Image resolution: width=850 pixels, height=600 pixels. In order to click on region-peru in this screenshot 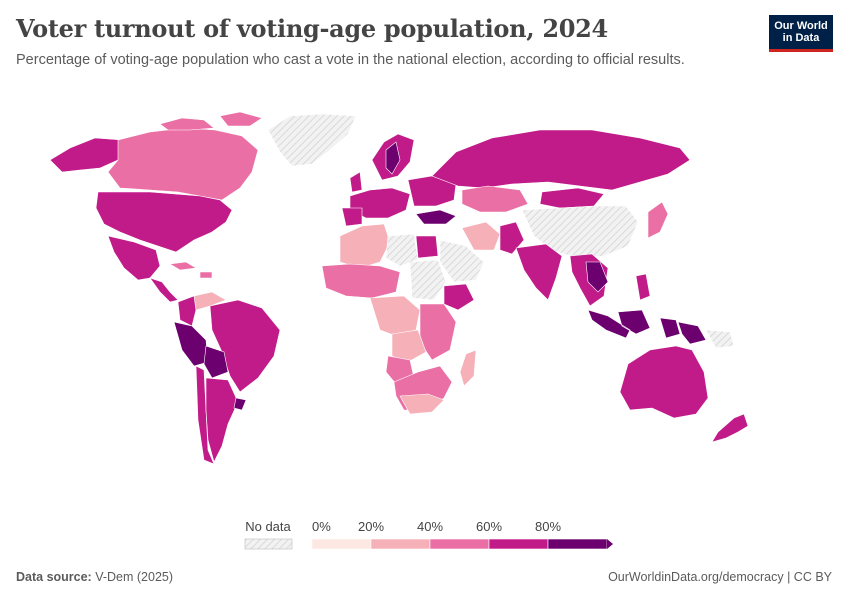, I will do `click(191, 344)`.